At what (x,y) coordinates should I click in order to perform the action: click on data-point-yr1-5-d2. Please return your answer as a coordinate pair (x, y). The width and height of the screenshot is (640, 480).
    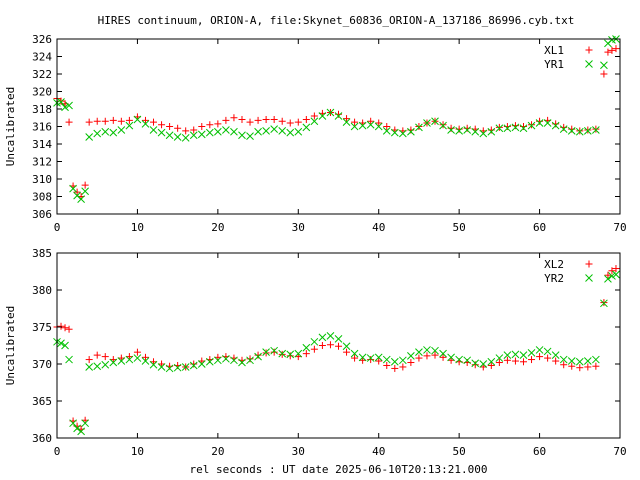
    Looking at the image, I should click on (77, 195).